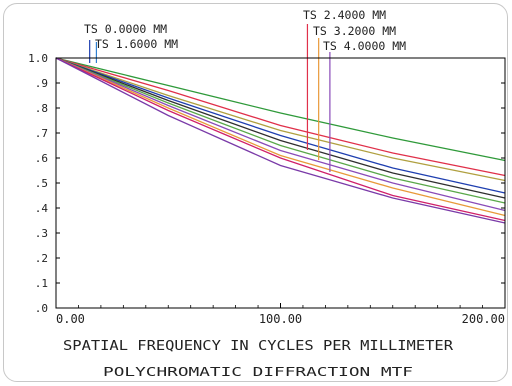 The width and height of the screenshot is (512, 386). Describe the element at coordinates (41, 108) in the screenshot. I see `y-tick-label: .8` at that location.